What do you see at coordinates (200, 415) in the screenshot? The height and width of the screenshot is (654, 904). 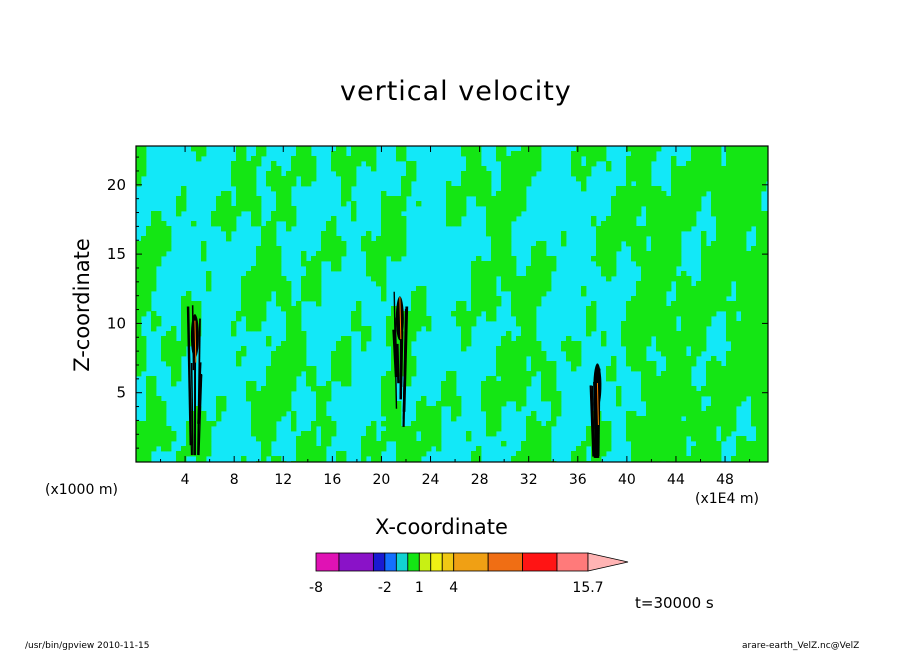 I see `core-streak` at bounding box center [200, 415].